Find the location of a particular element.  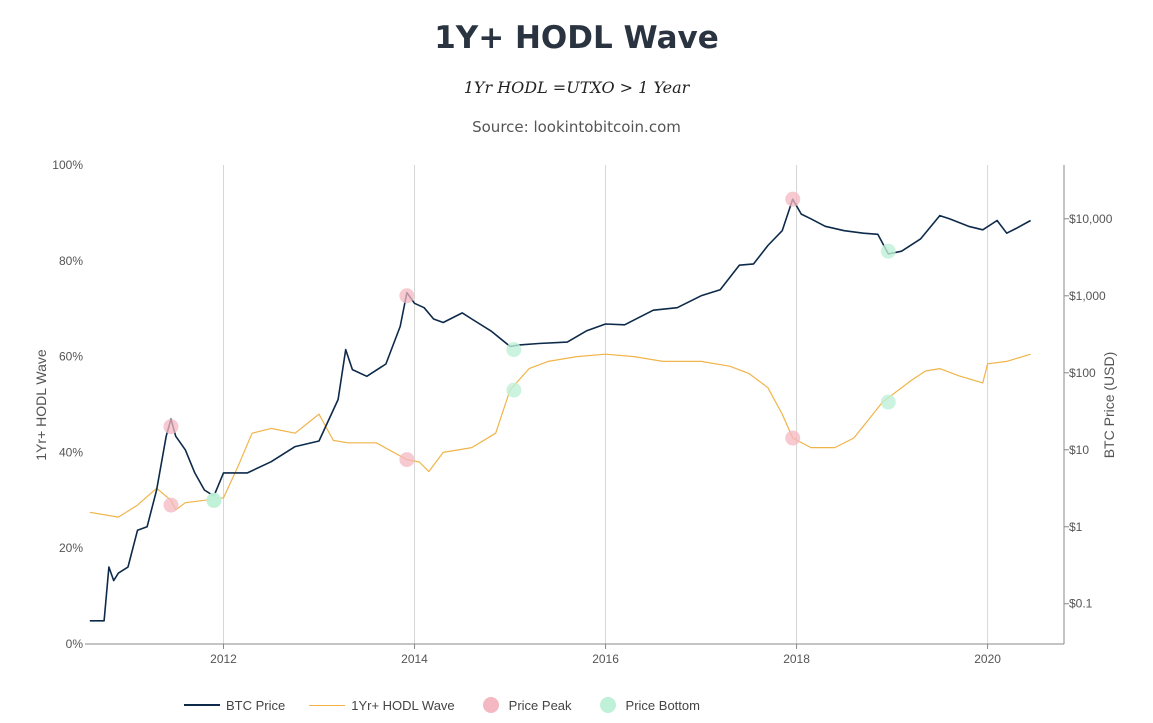

legend-item-btc-price: BTC Price is located at coordinates (234, 705).